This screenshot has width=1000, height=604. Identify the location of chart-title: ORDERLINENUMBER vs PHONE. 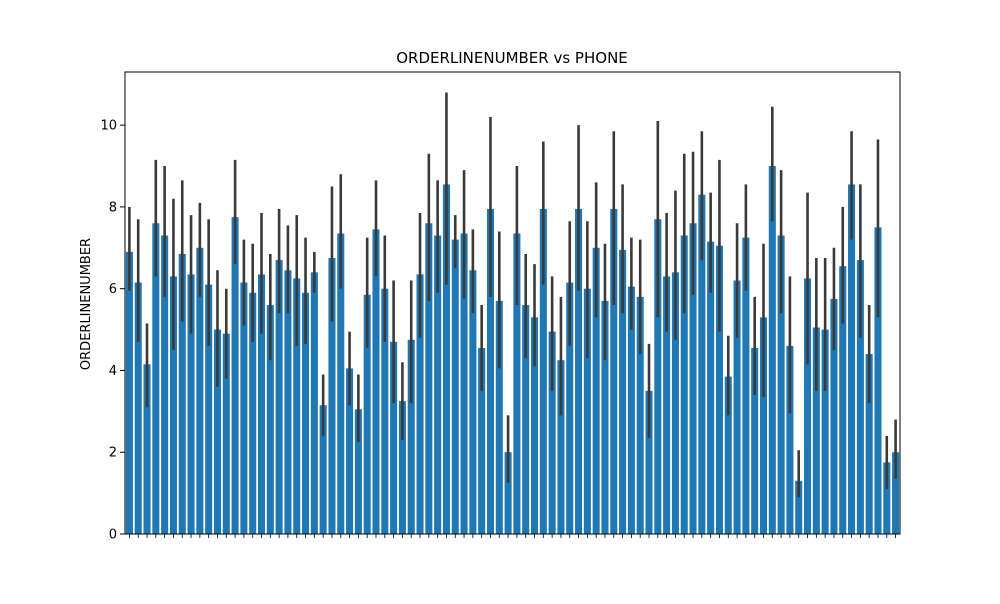
(512, 58).